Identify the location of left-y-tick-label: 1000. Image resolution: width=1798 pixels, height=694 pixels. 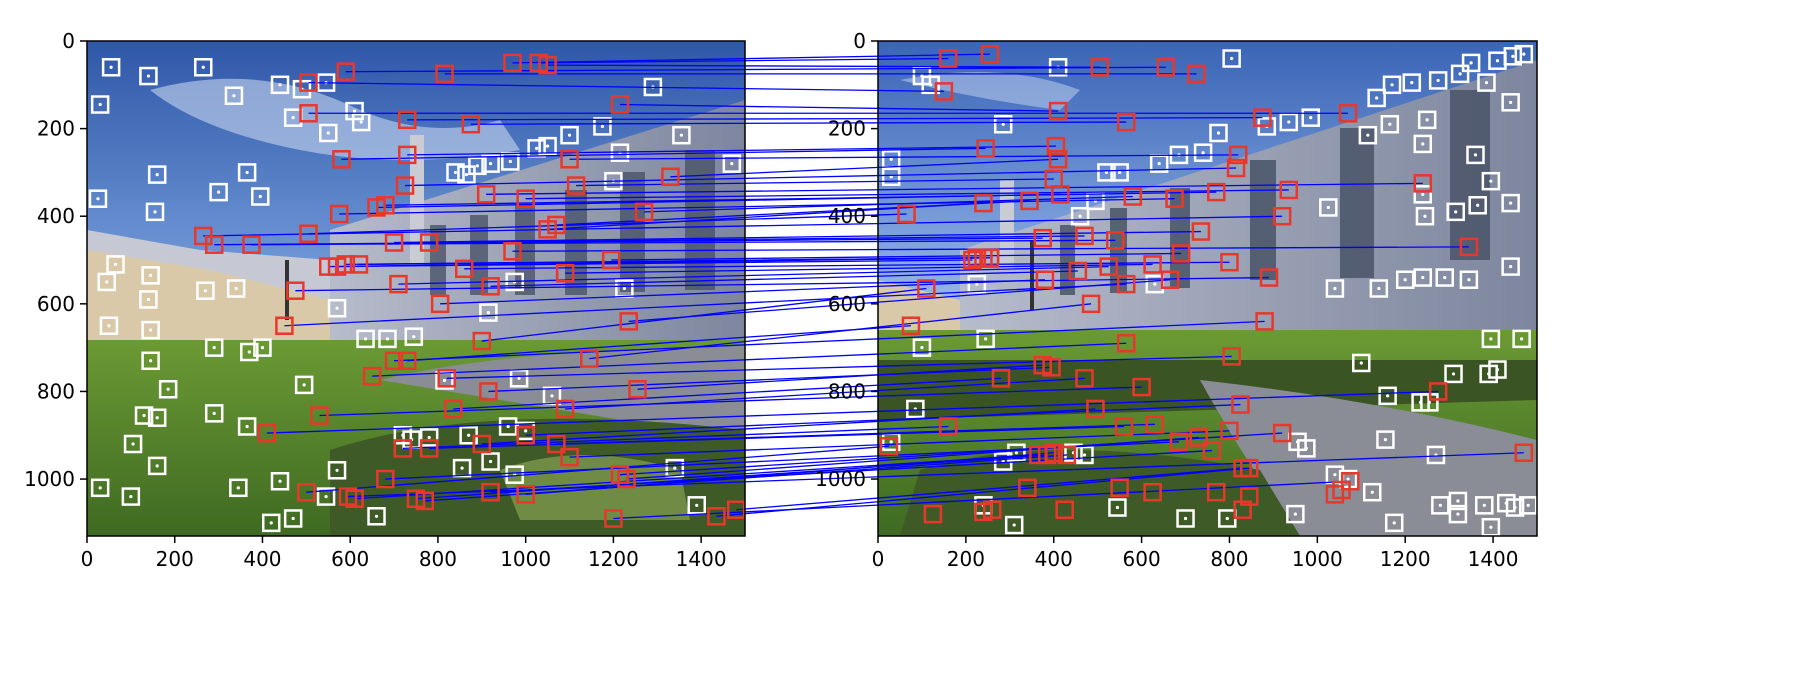
(49, 479).